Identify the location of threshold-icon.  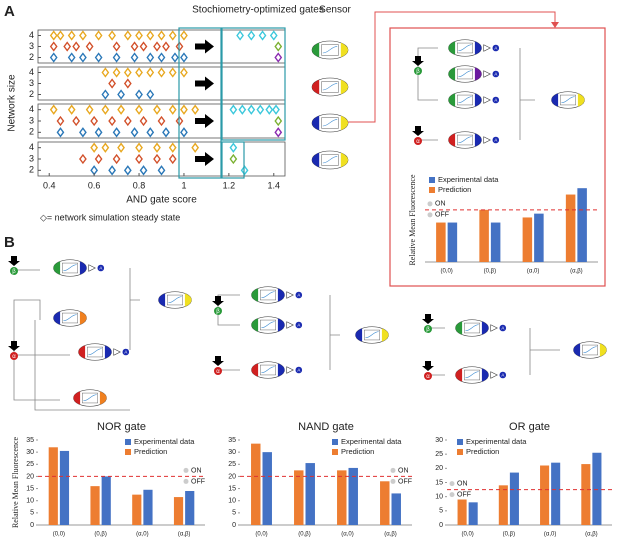
(393, 481).